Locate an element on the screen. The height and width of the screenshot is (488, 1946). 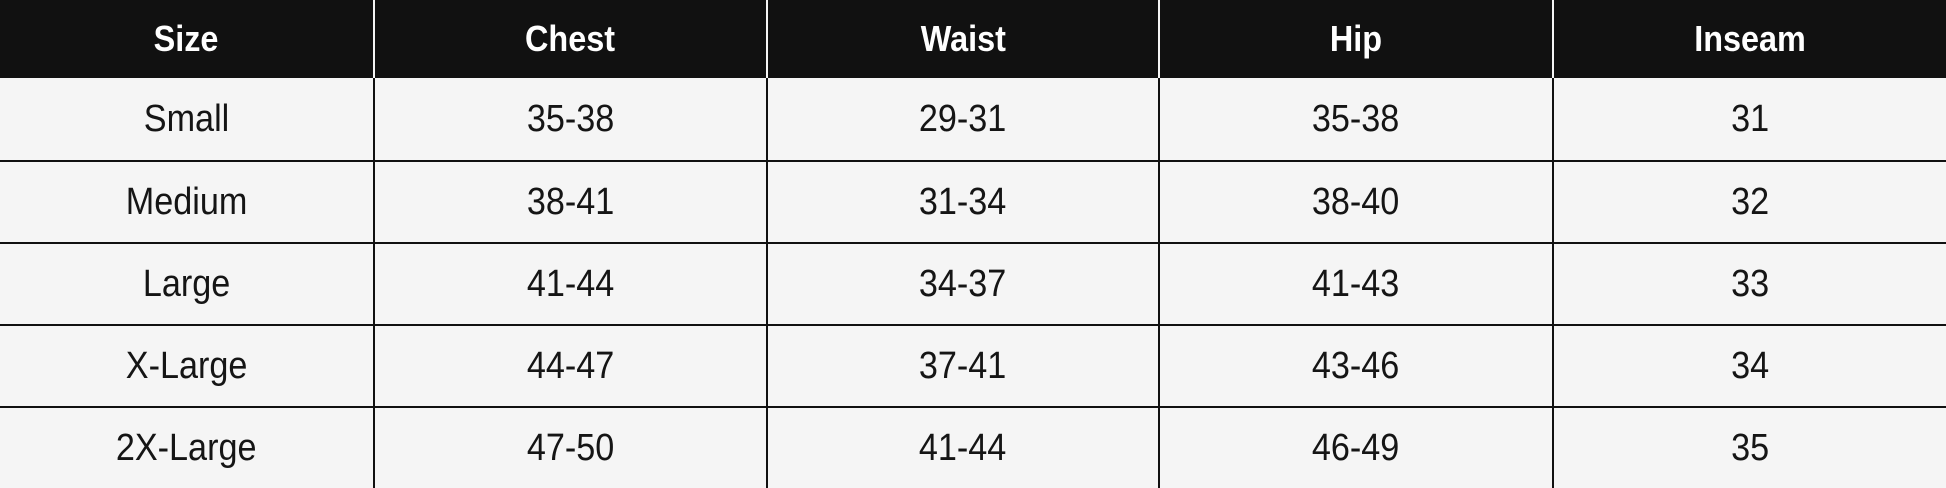
table-cell: 43-46 is located at coordinates (1355, 365).